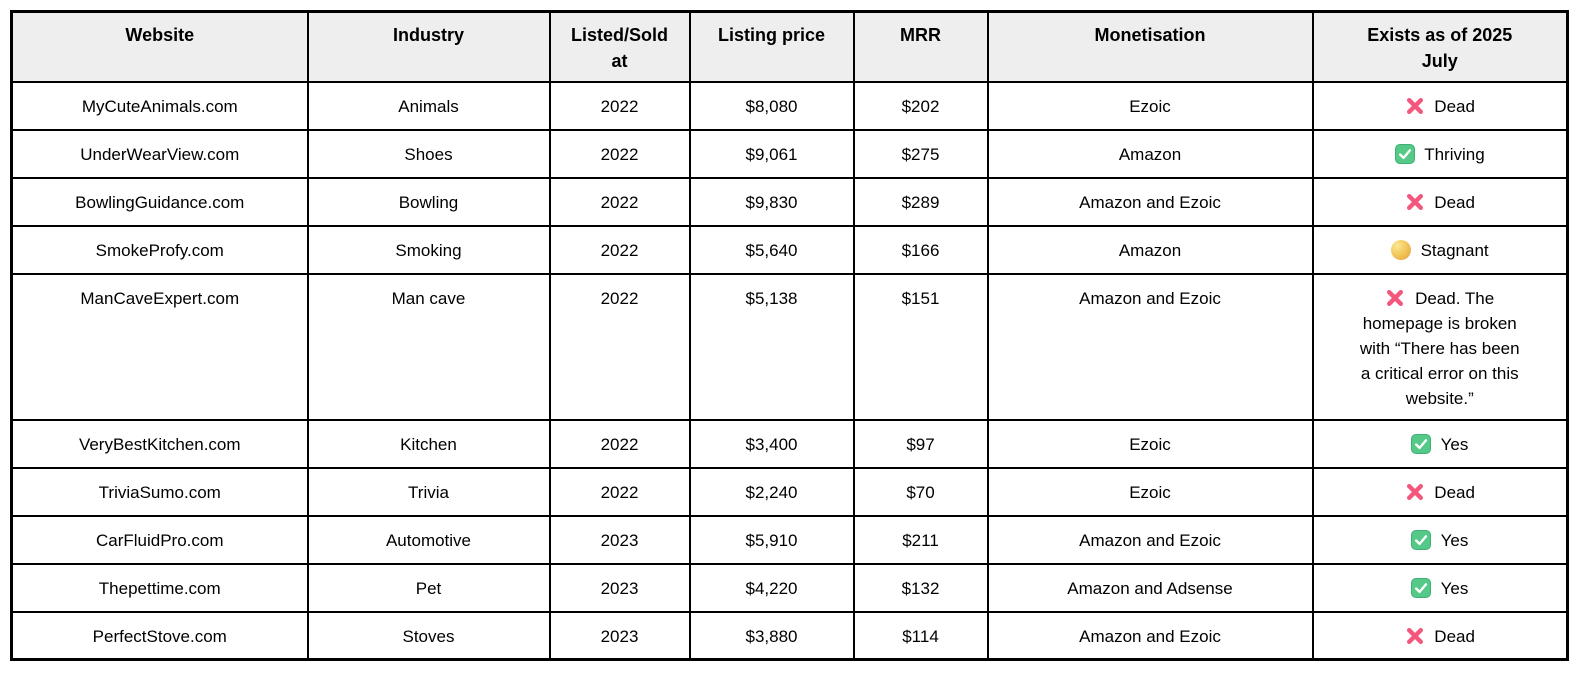 This screenshot has height=673, width=1576. I want to click on price-cell: $5,640, so click(771, 249).